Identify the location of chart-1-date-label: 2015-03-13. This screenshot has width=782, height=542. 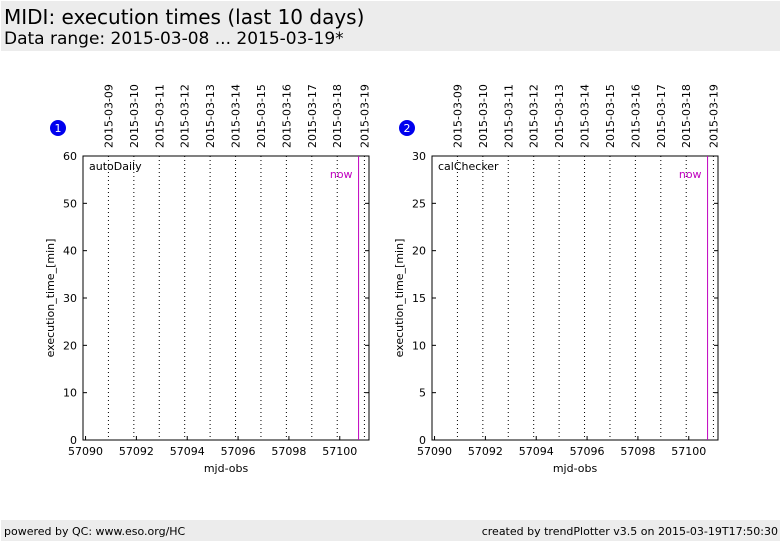
(210, 116).